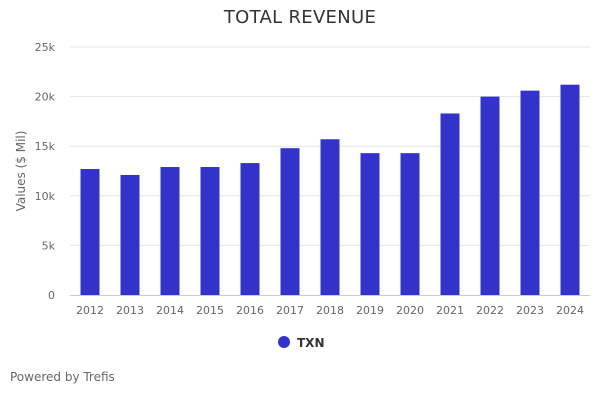 Image resolution: width=600 pixels, height=400 pixels. Describe the element at coordinates (130, 310) in the screenshot. I see `x-tick-label: 2013` at that location.